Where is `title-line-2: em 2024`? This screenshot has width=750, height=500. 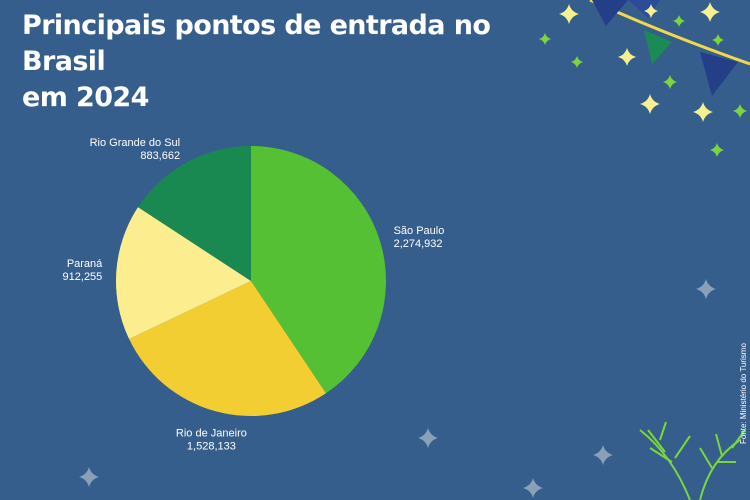 title-line-2: em 2024 is located at coordinates (85, 97).